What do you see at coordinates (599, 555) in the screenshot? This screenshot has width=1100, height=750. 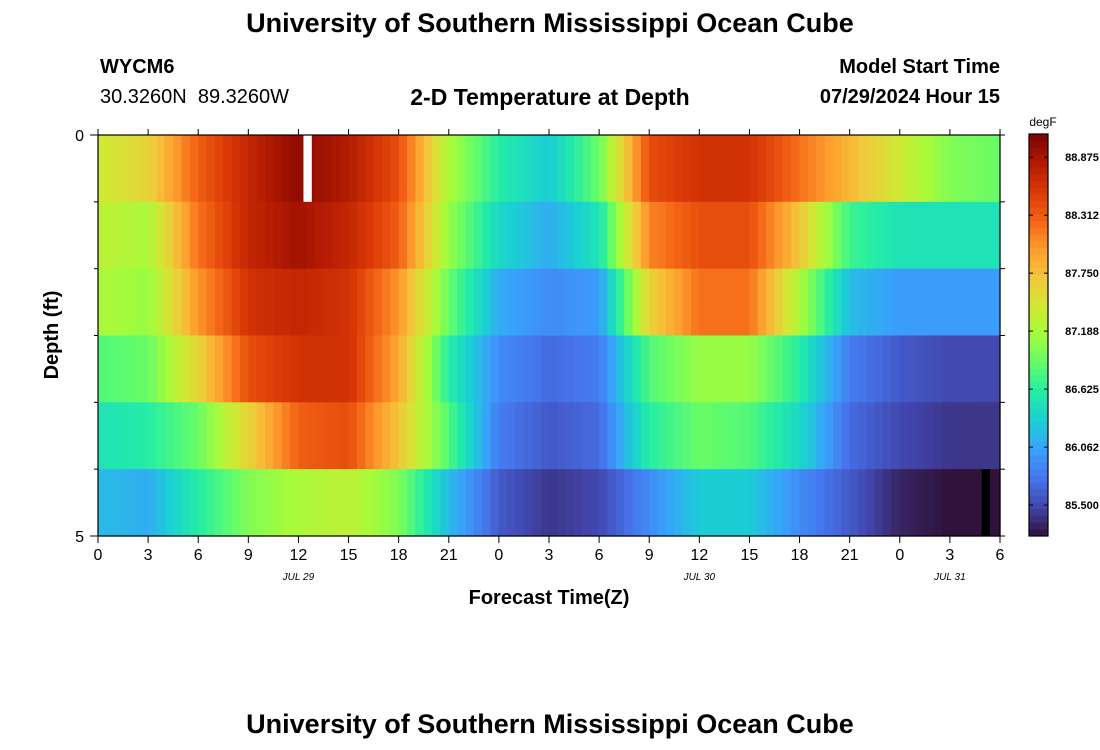 I see `x-tick-label: 6` at bounding box center [599, 555].